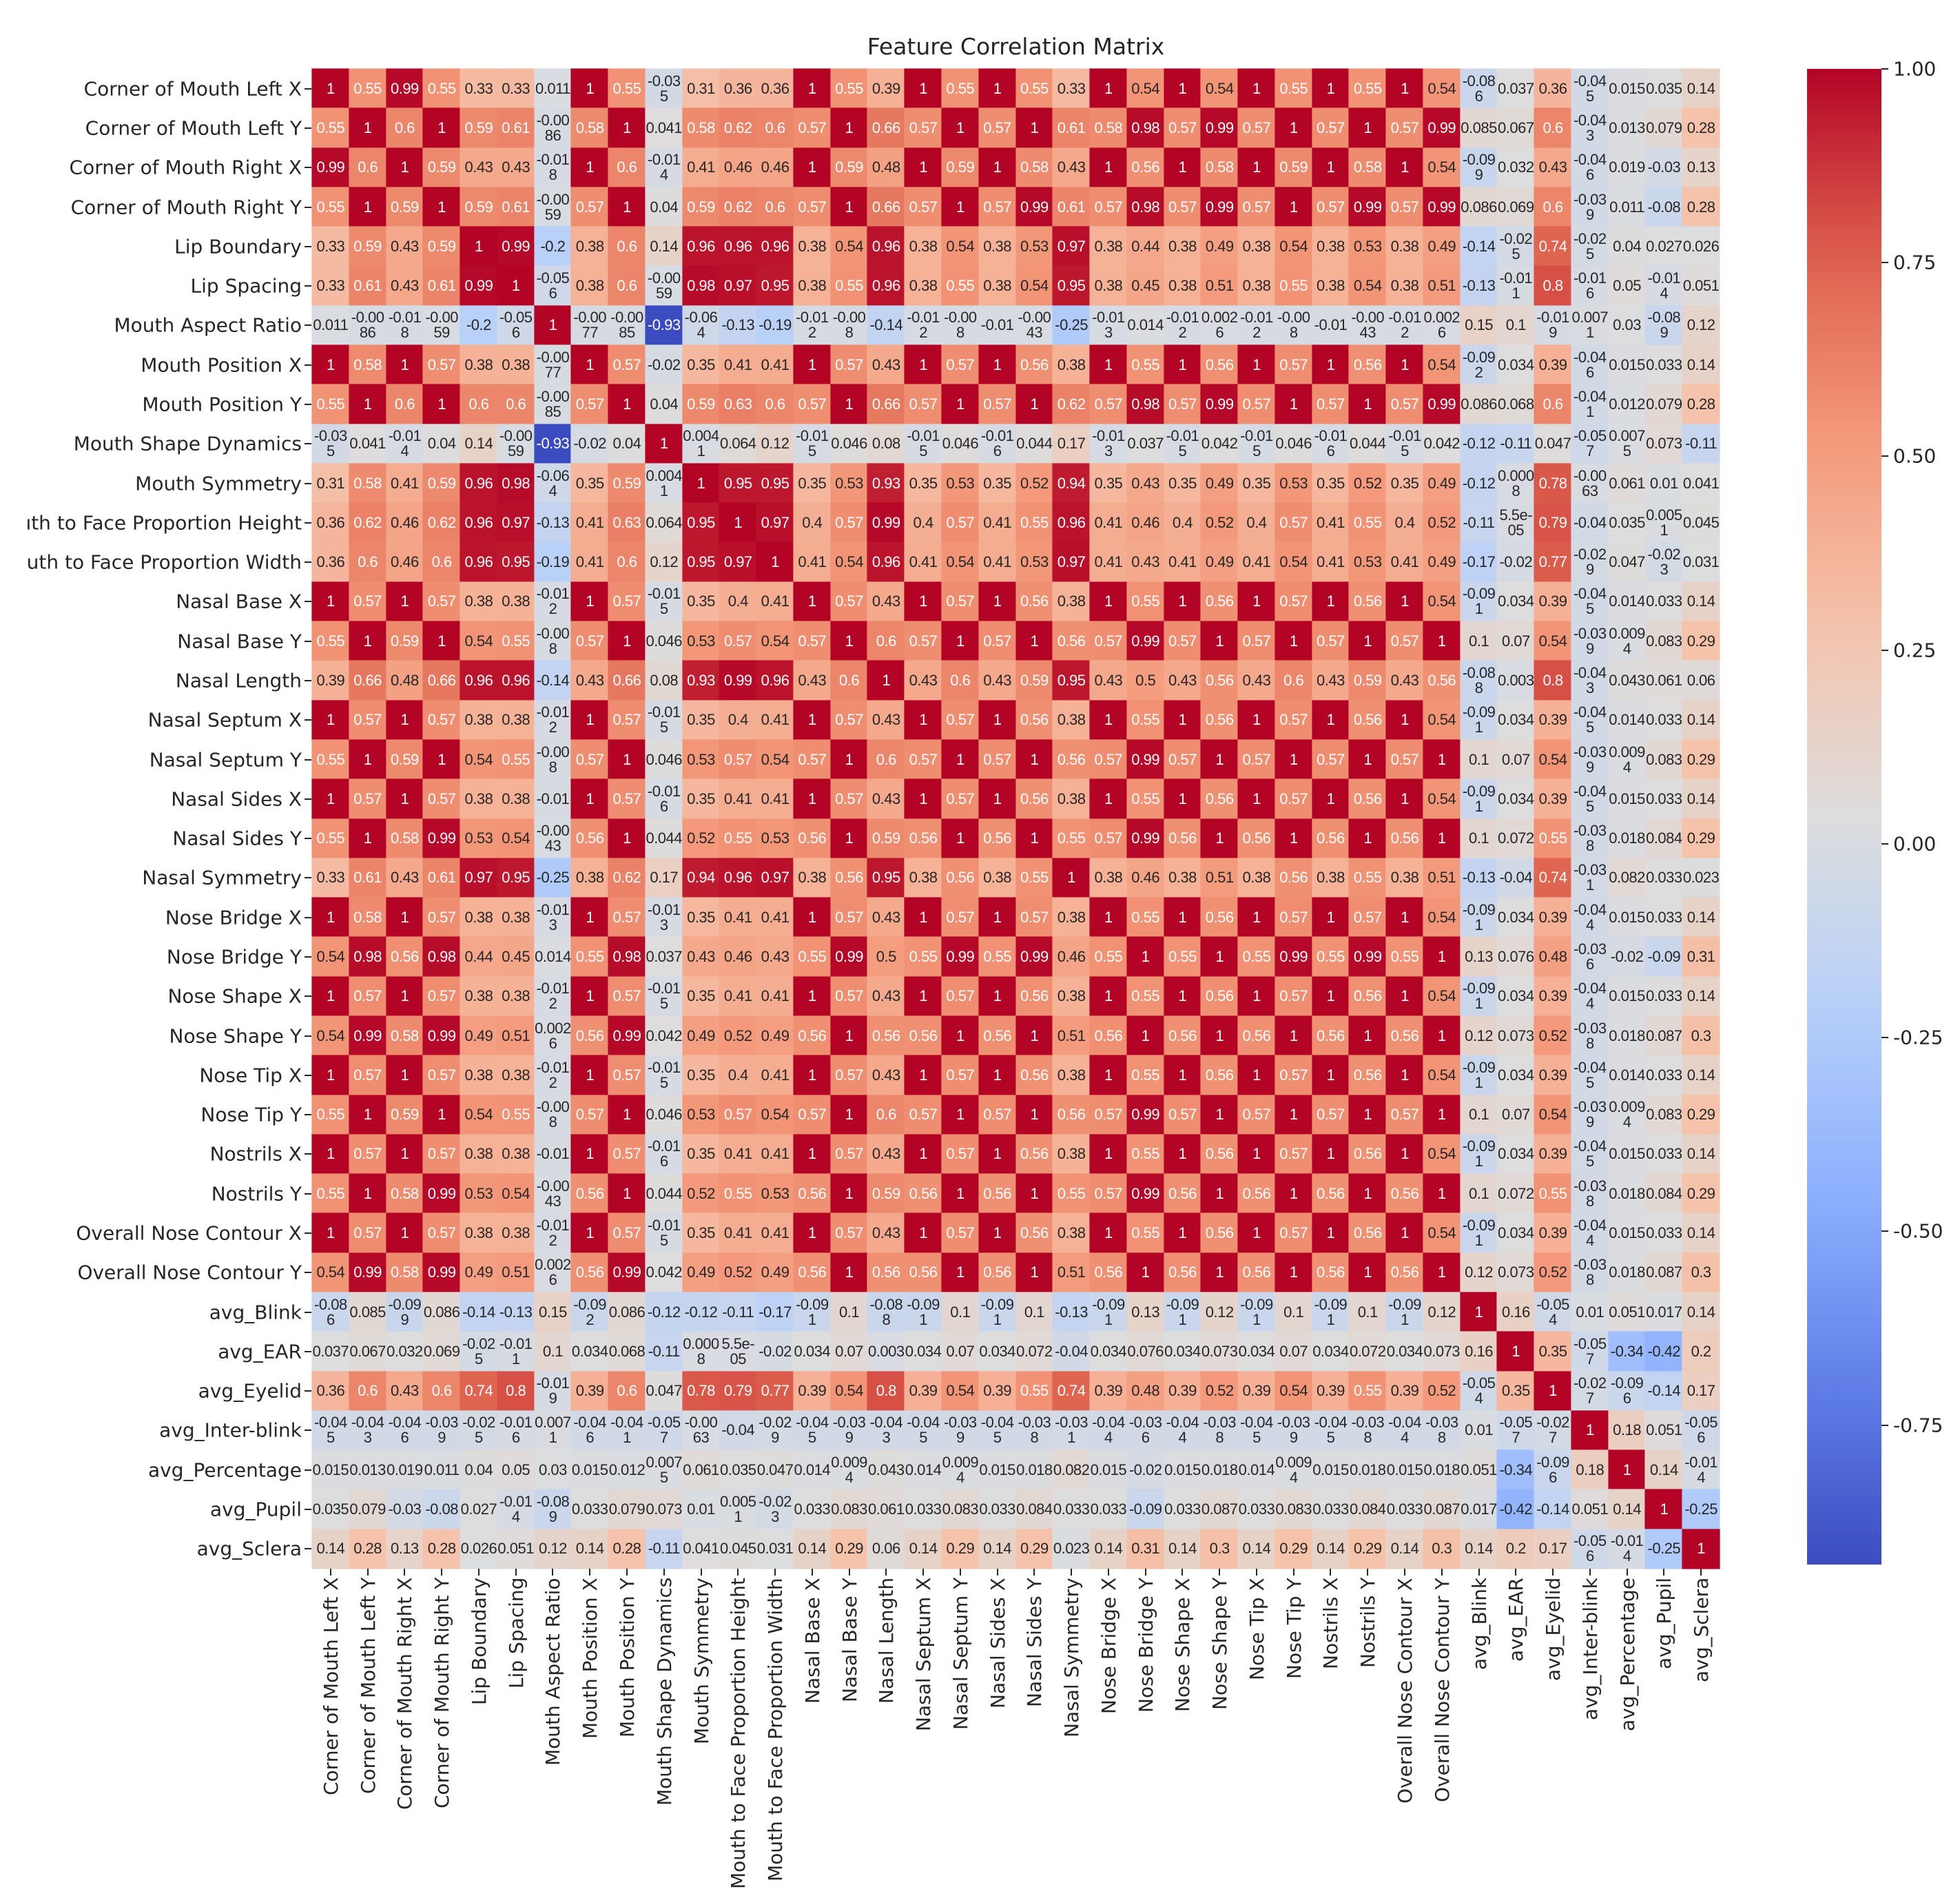 This screenshot has width=1960, height=1889. What do you see at coordinates (1219, 404) in the screenshot?
I see `cell-value: 0.99` at bounding box center [1219, 404].